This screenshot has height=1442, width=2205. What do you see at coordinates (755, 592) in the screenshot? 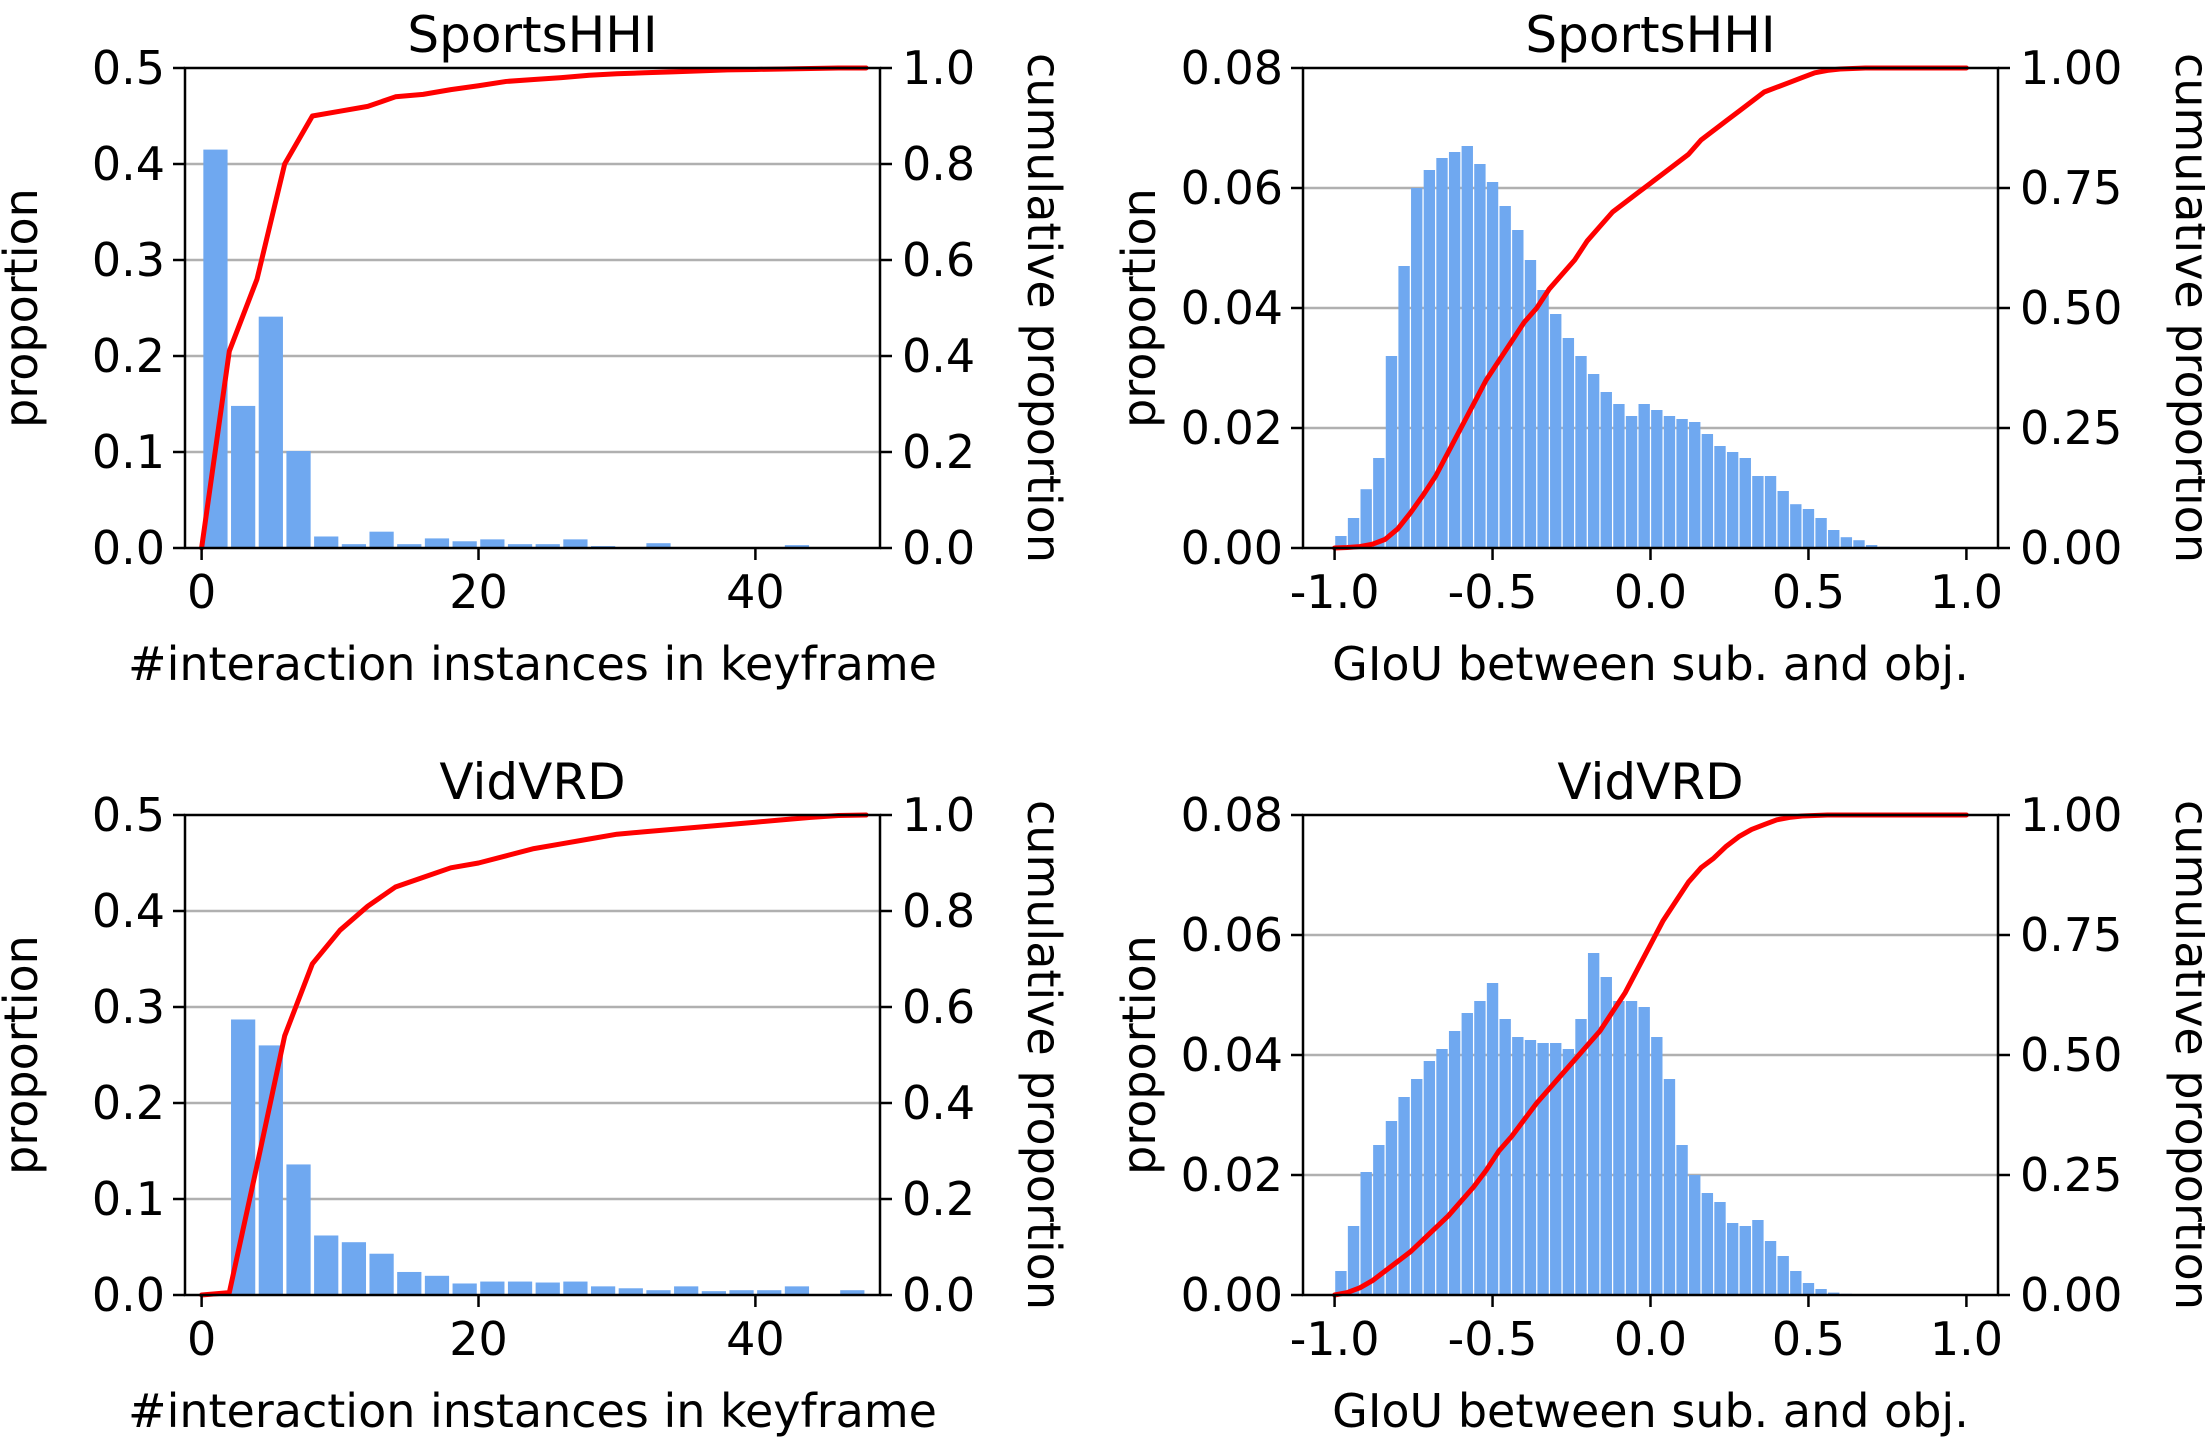
I see `x-tick-label: 40` at bounding box center [755, 592].